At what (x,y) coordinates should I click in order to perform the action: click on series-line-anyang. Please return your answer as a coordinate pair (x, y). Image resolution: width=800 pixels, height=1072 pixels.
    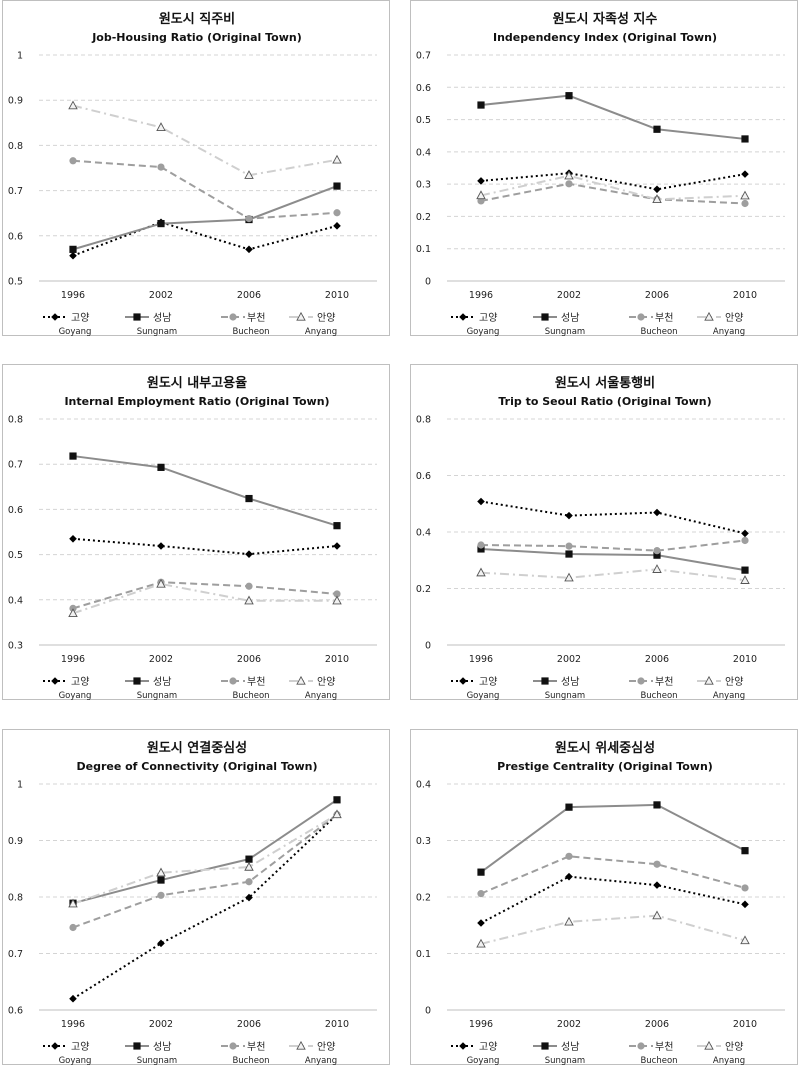
    Looking at the image, I should click on (613, 929).